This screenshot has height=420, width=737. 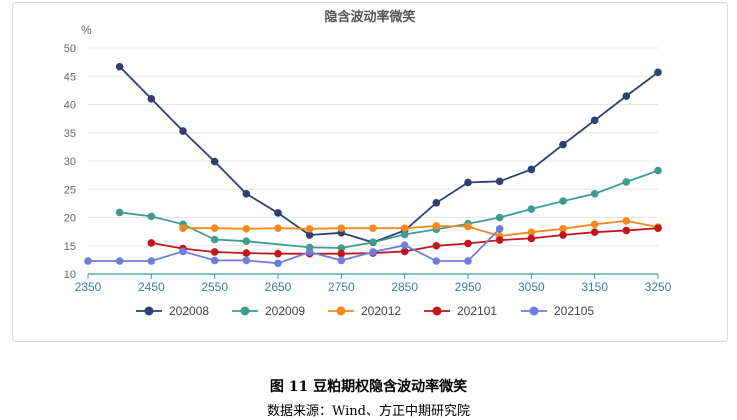 I want to click on figure-caption: 图 11 豆粕期权隐含波动率微笑, so click(x=368, y=387).